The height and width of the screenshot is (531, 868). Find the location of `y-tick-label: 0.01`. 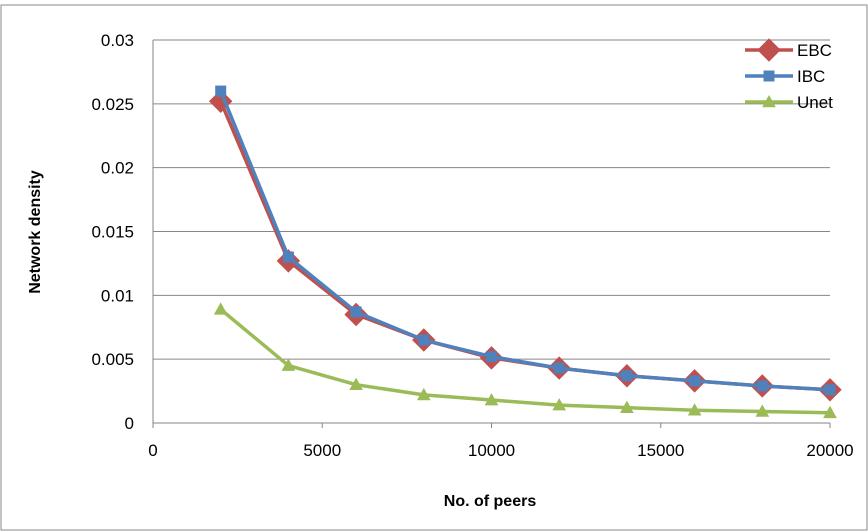

y-tick-label: 0.01 is located at coordinates (117, 295).